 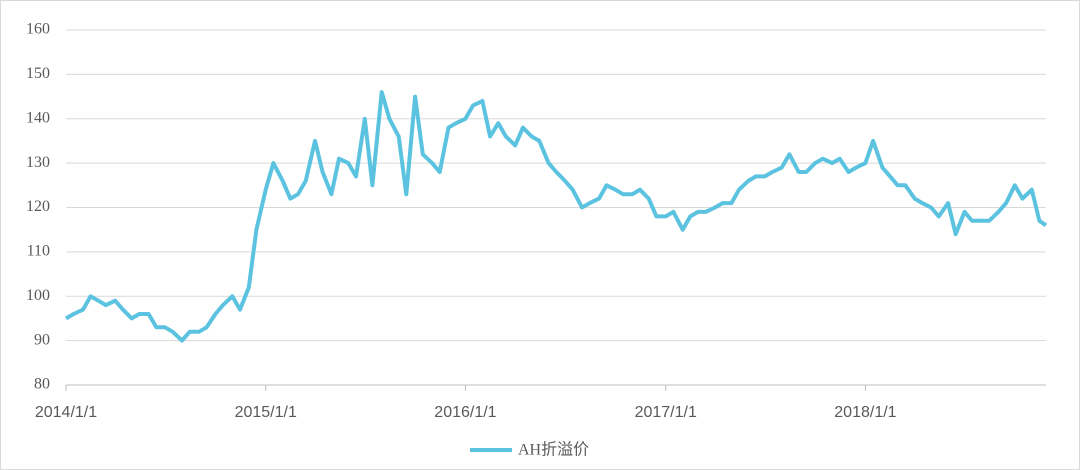 What do you see at coordinates (38, 73) in the screenshot?
I see `y-tick-label: 150` at bounding box center [38, 73].